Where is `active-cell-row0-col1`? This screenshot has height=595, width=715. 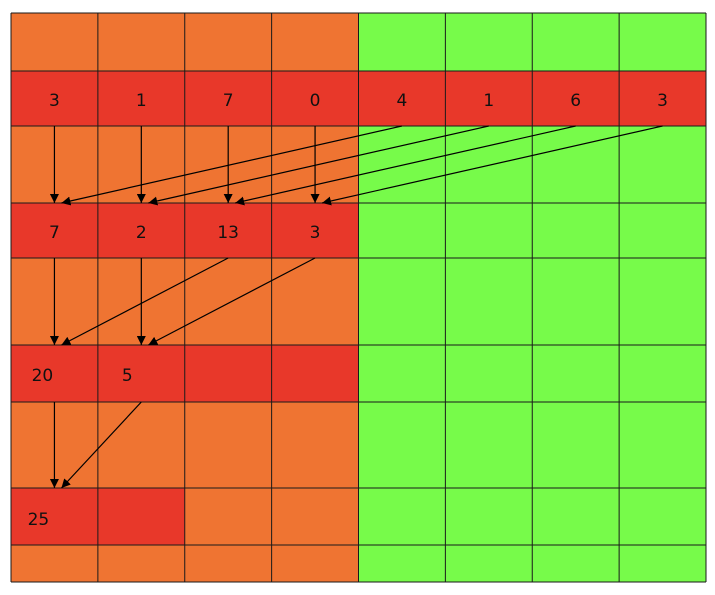 active-cell-row0-col1 is located at coordinates (141, 98).